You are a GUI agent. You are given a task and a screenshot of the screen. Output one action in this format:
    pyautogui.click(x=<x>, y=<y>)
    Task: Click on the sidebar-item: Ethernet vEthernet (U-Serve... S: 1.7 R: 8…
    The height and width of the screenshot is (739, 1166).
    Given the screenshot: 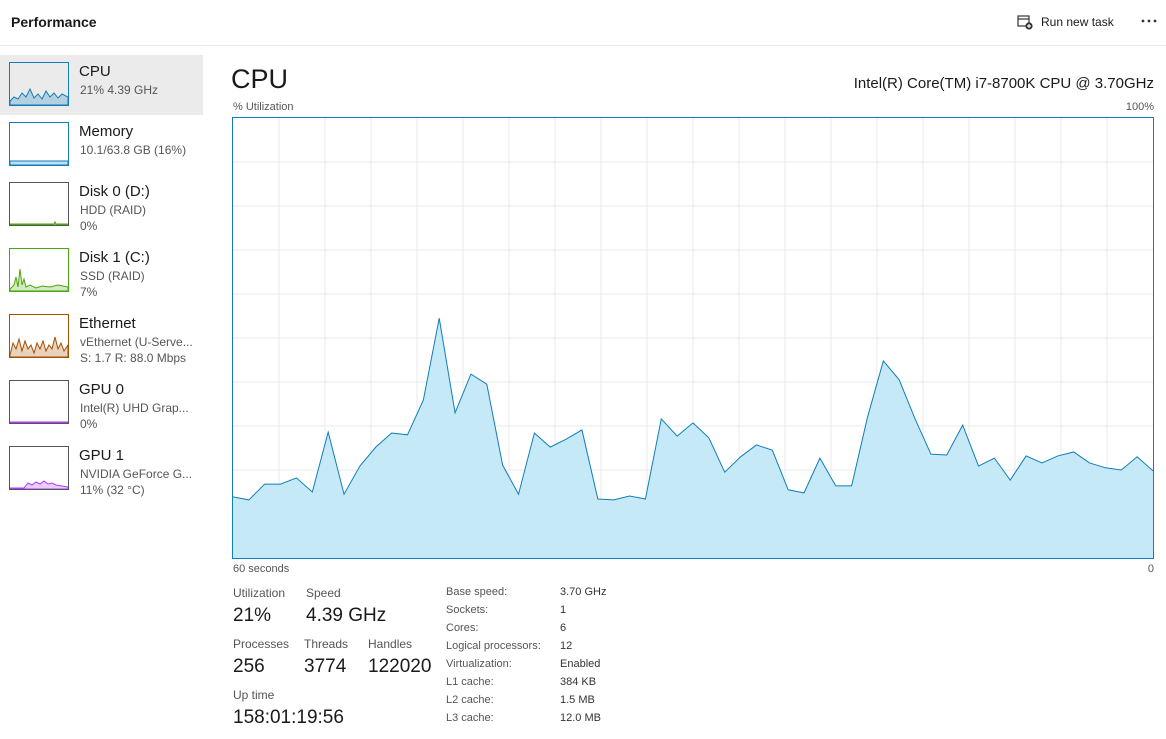 What is the action you would take?
    pyautogui.click(x=101, y=337)
    